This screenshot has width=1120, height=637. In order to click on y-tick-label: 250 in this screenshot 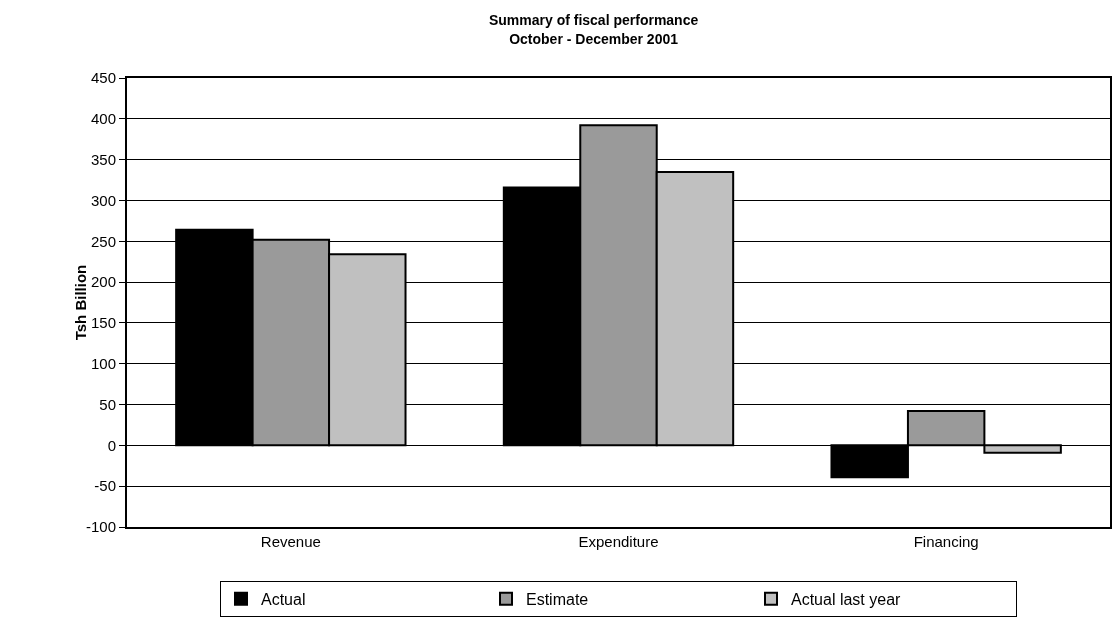, I will do `click(103, 241)`.